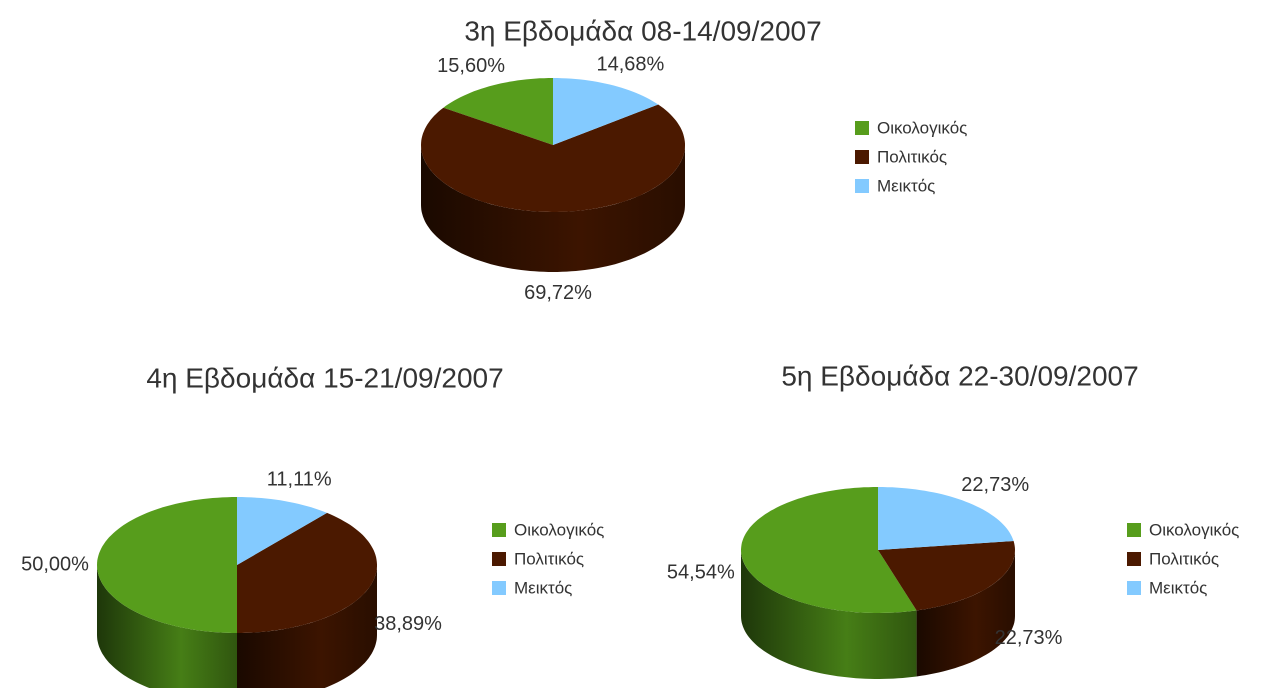 The height and width of the screenshot is (688, 1268). Describe the element at coordinates (701, 573) in the screenshot. I see `data-label: 54,54%` at that location.